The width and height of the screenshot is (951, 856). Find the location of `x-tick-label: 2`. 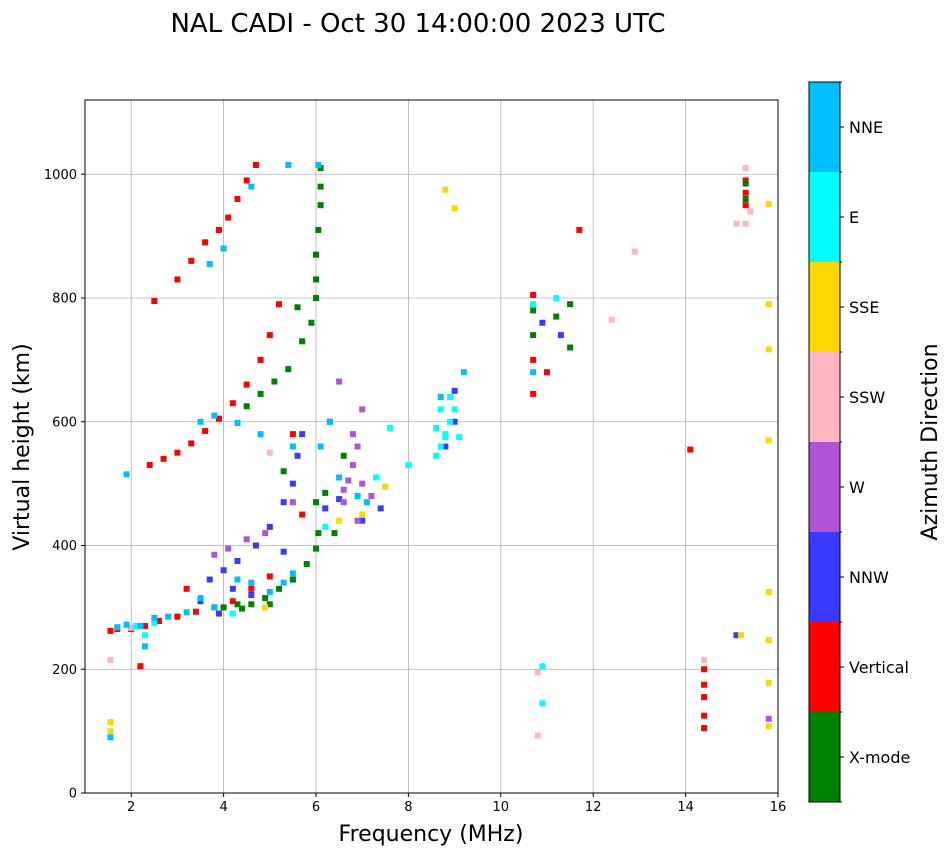

x-tick-label: 2 is located at coordinates (131, 807).